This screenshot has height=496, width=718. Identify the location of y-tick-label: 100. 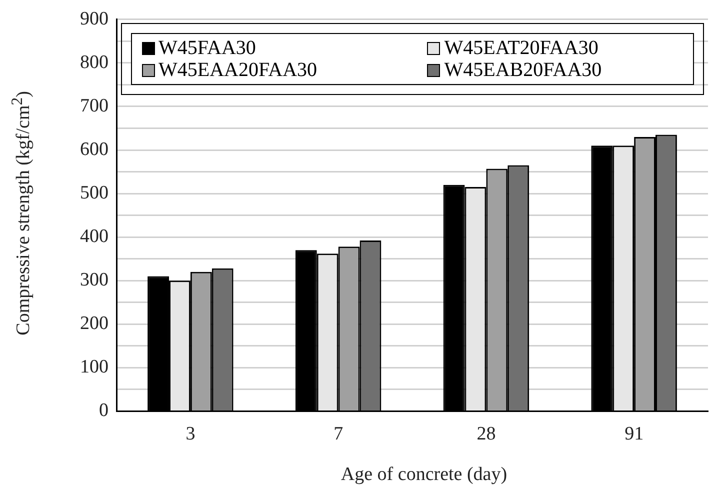
(94, 367).